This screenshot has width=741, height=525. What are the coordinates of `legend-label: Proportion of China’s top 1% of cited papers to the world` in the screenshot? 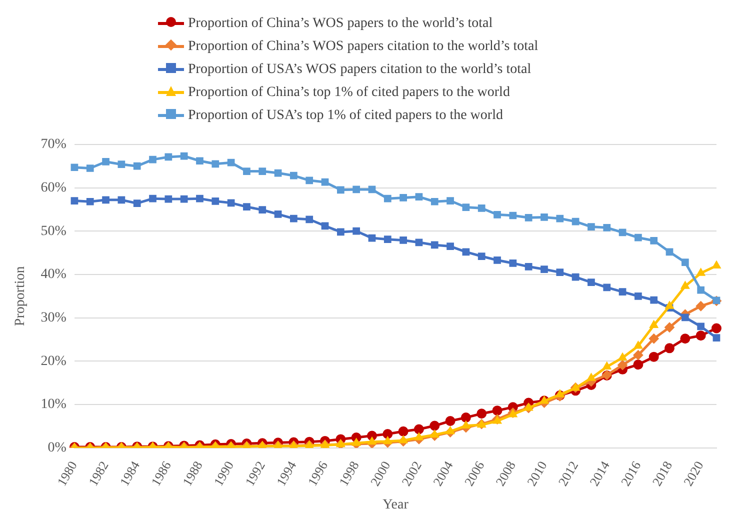 It's located at (349, 92).